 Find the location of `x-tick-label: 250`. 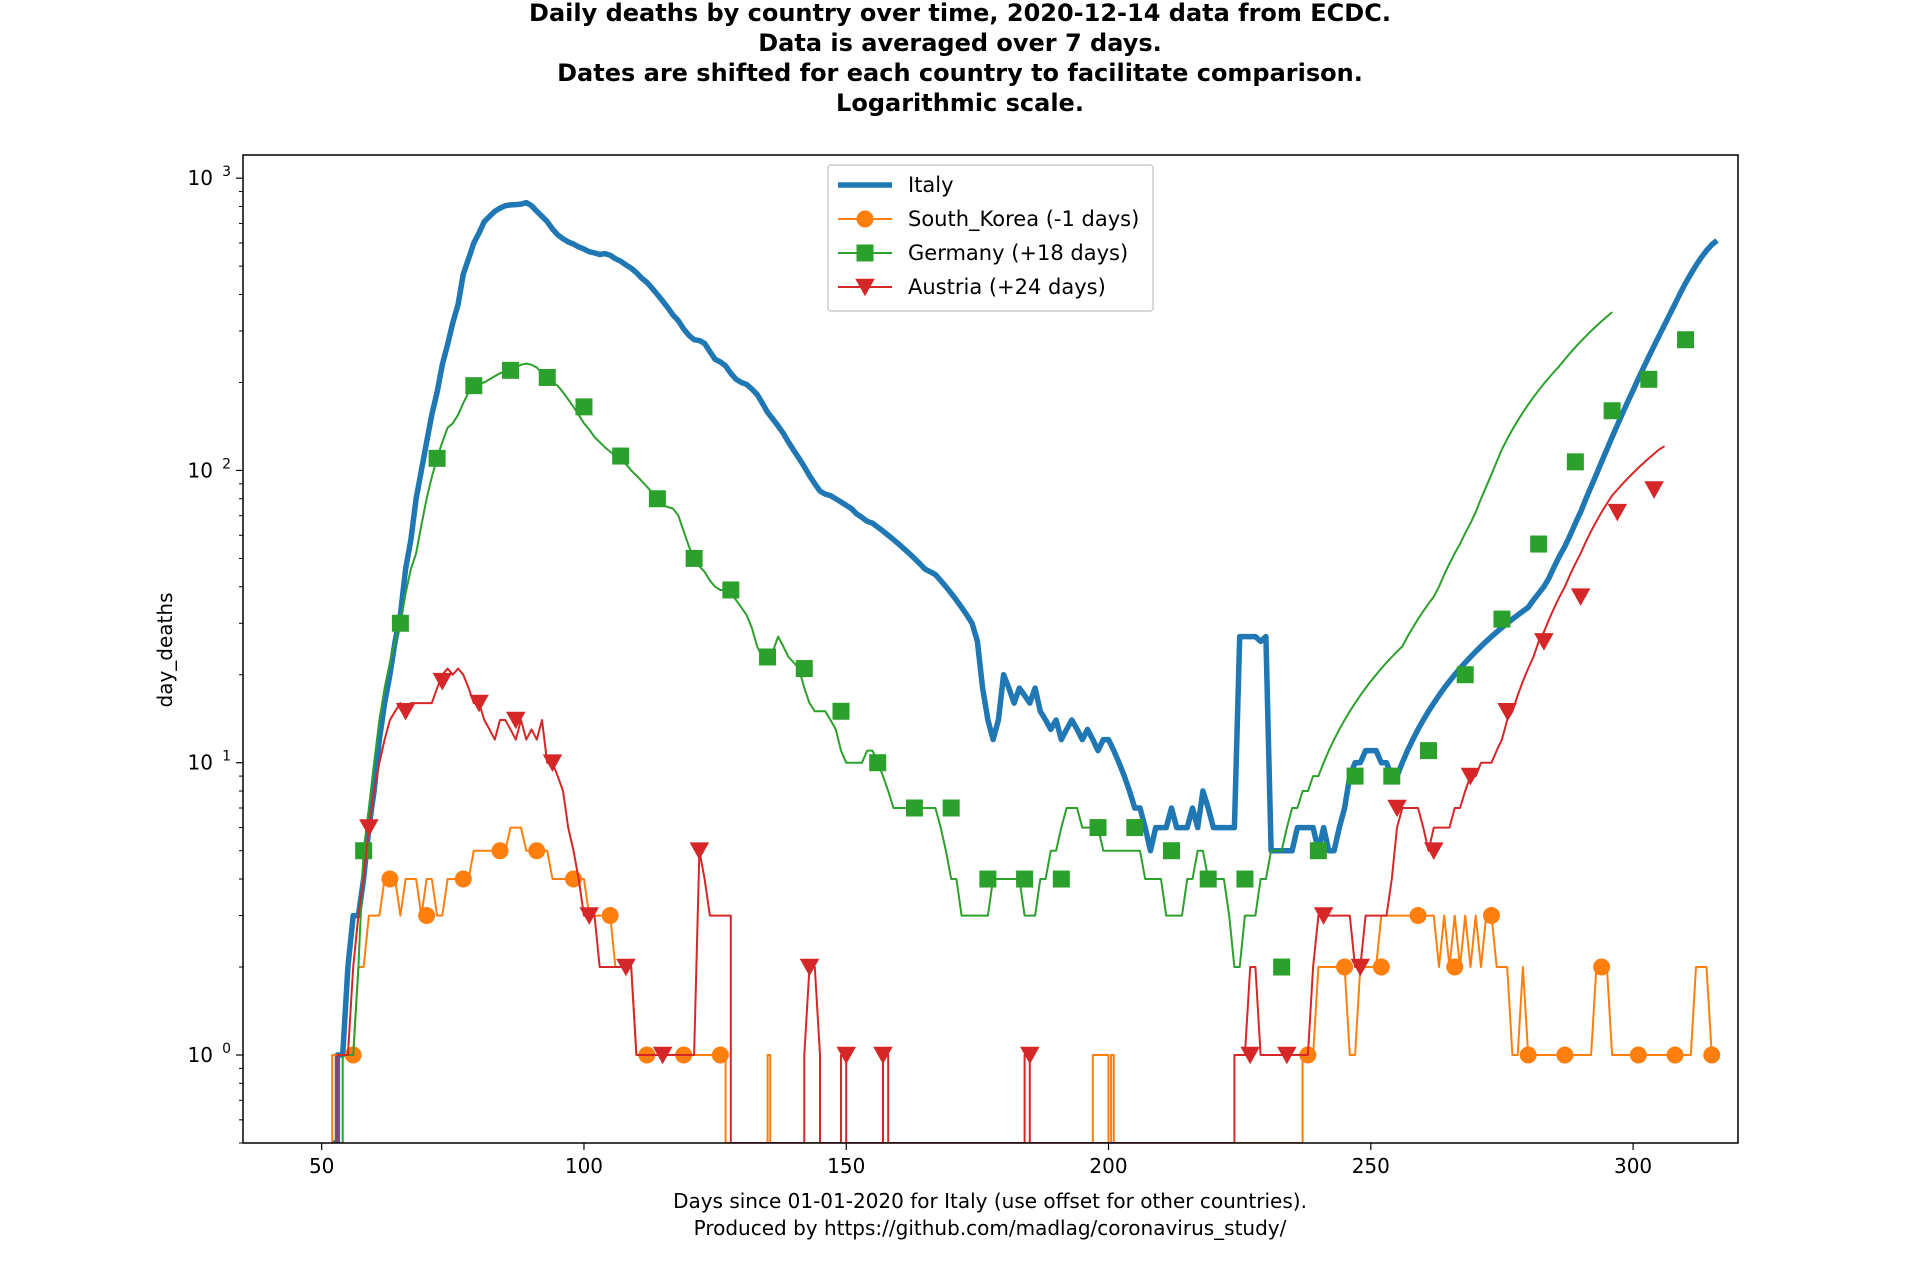

x-tick-label: 250 is located at coordinates (1371, 1166).